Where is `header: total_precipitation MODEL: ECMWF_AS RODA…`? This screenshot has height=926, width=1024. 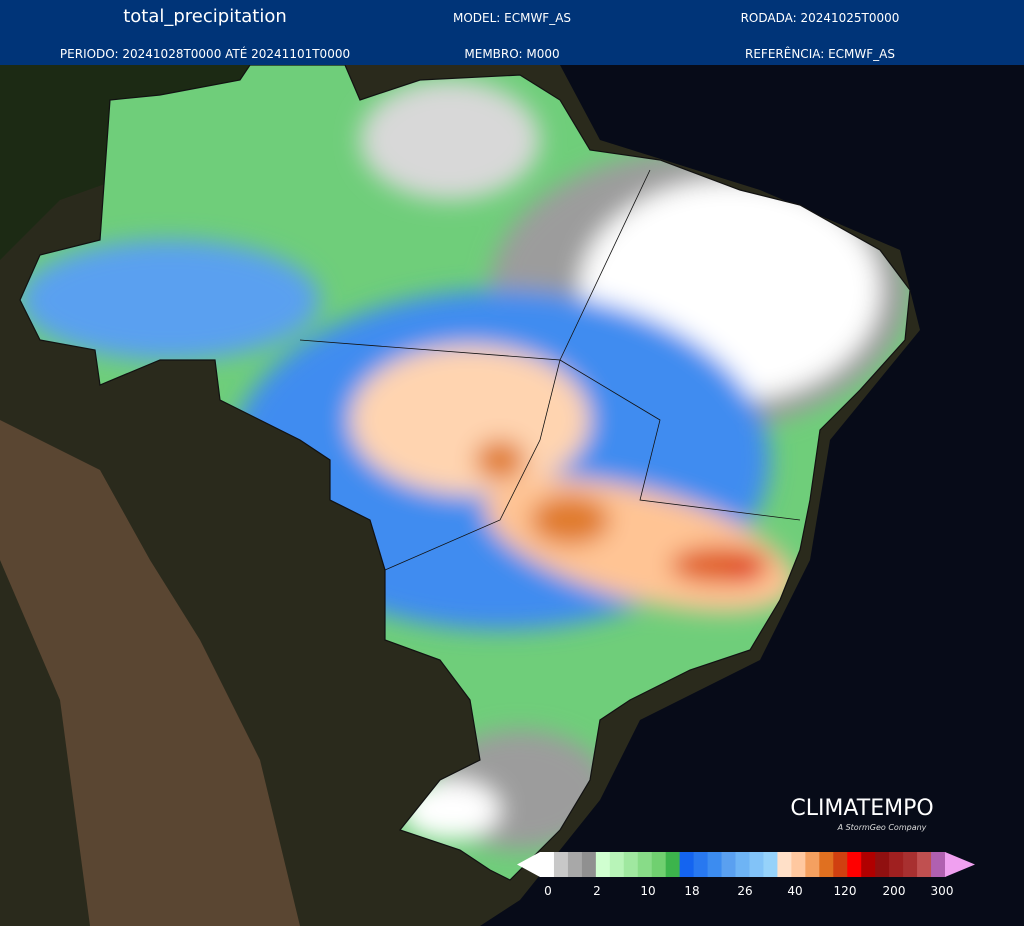 header: total_precipitation MODEL: ECMWF_AS RODA… is located at coordinates (512, 32).